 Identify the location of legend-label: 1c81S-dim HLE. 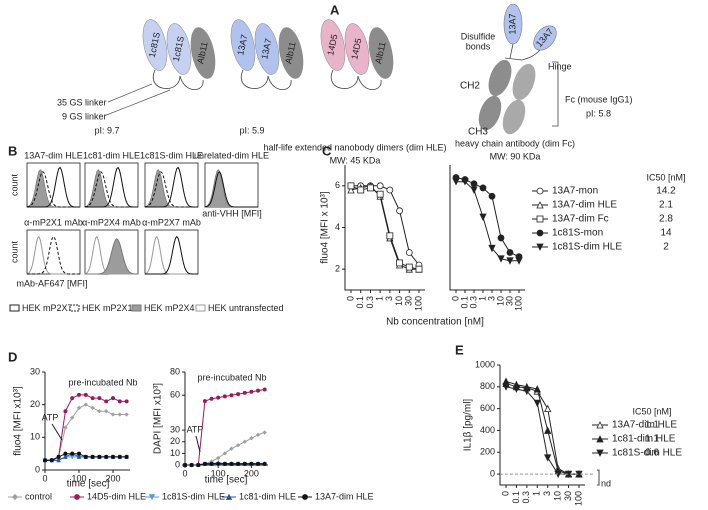
(647, 453).